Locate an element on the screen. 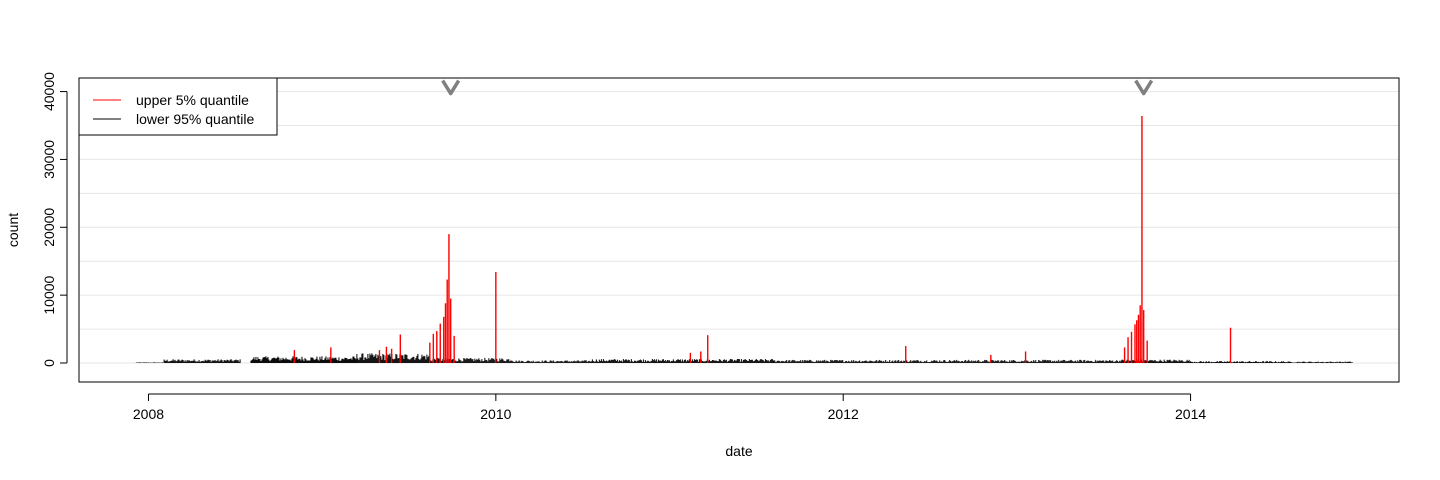 Image resolution: width=1440 pixels, height=480 pixels. x-axis-title: date is located at coordinates (738, 451).